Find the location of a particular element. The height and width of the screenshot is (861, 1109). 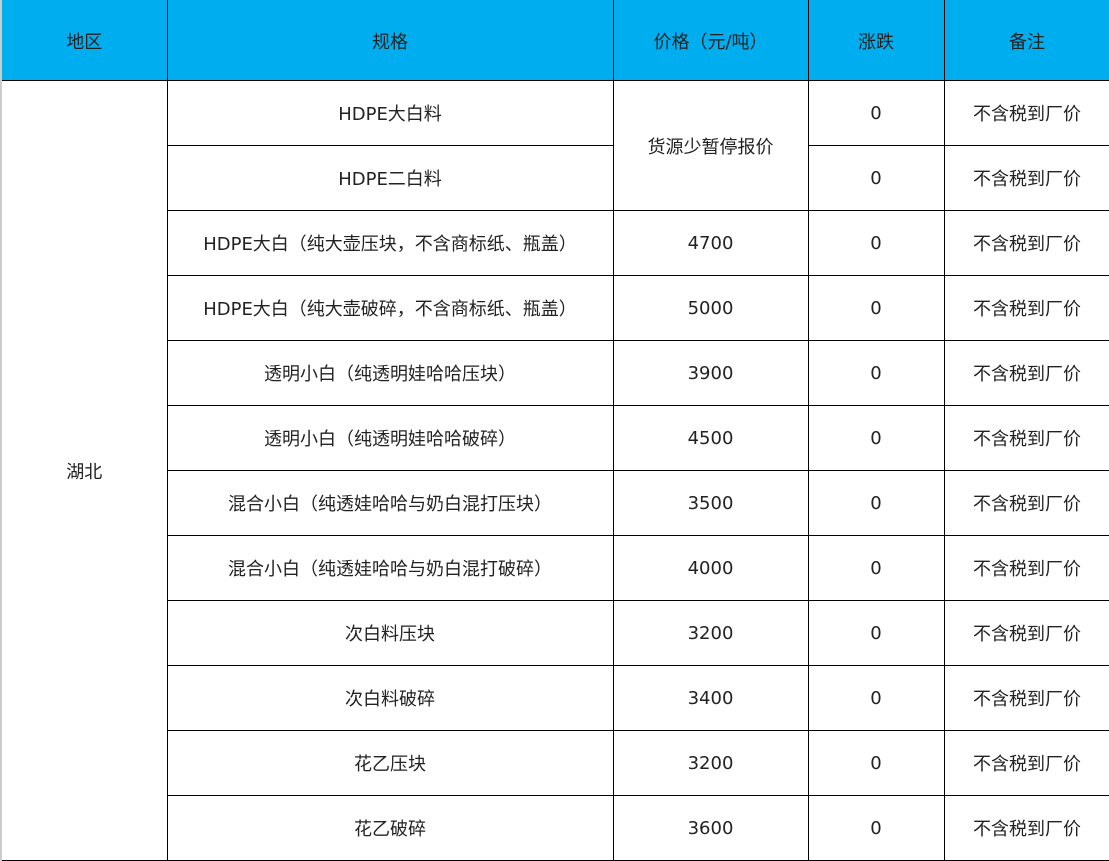

price-cell: 5000 is located at coordinates (710, 308).